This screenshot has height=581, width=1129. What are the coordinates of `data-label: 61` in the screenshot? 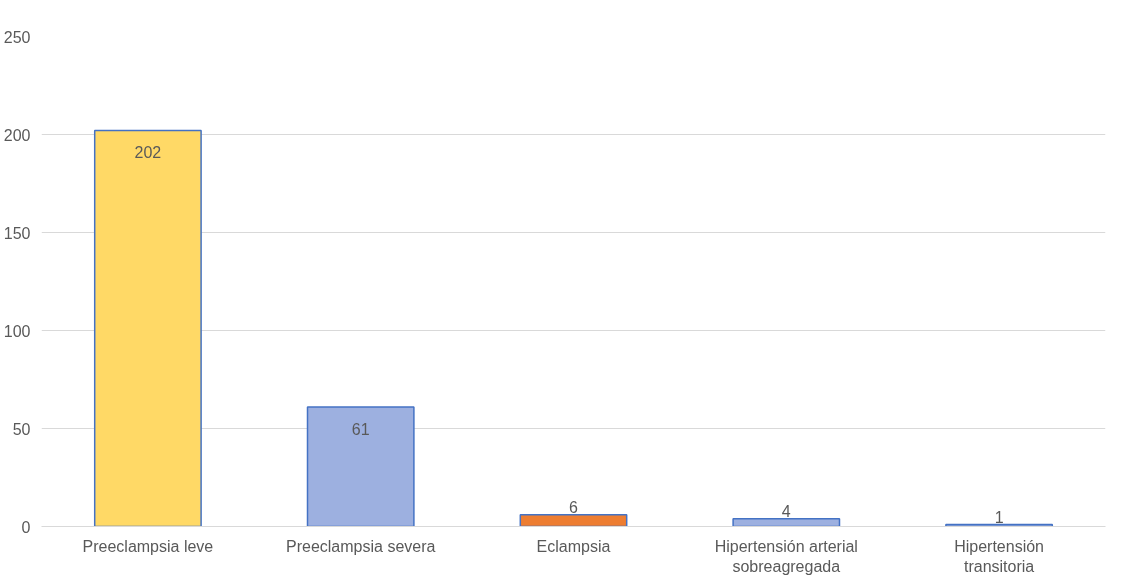 It's located at (360, 429).